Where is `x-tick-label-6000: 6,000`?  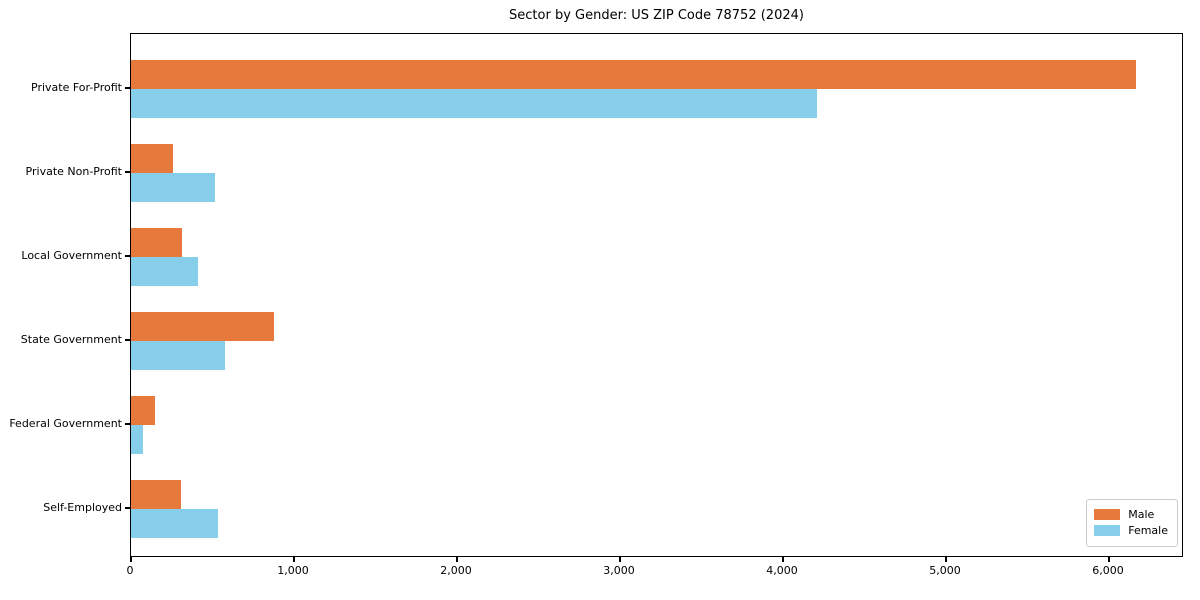 x-tick-label-6000: 6,000 is located at coordinates (1108, 570).